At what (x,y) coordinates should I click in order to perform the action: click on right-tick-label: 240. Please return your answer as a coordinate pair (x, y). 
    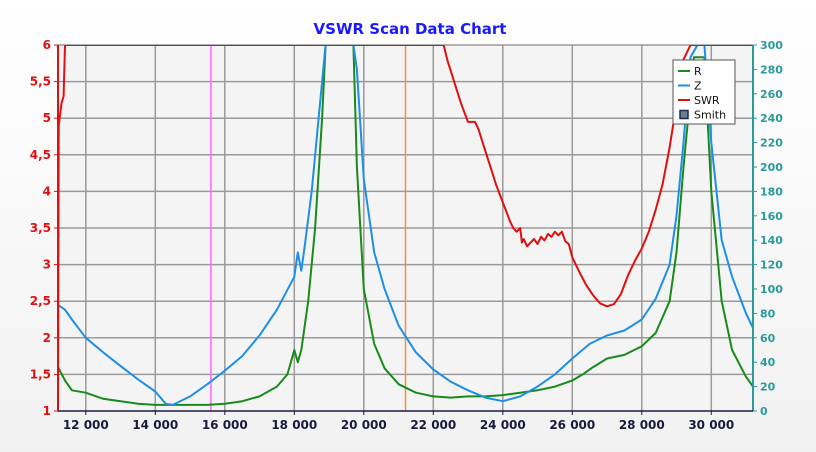
    Looking at the image, I should click on (771, 118).